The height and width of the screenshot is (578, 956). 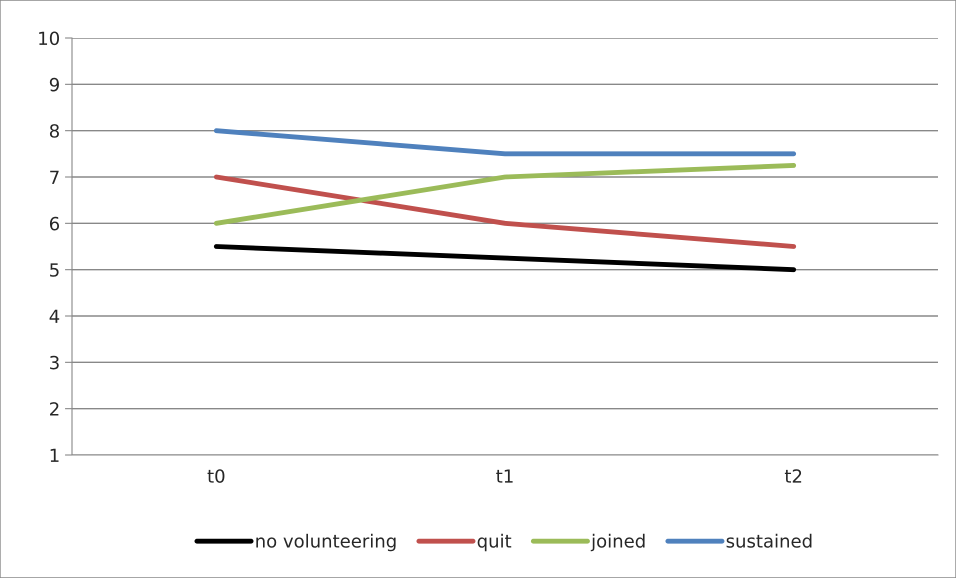 What do you see at coordinates (49, 38) in the screenshot?
I see `y-tick-label: 10` at bounding box center [49, 38].